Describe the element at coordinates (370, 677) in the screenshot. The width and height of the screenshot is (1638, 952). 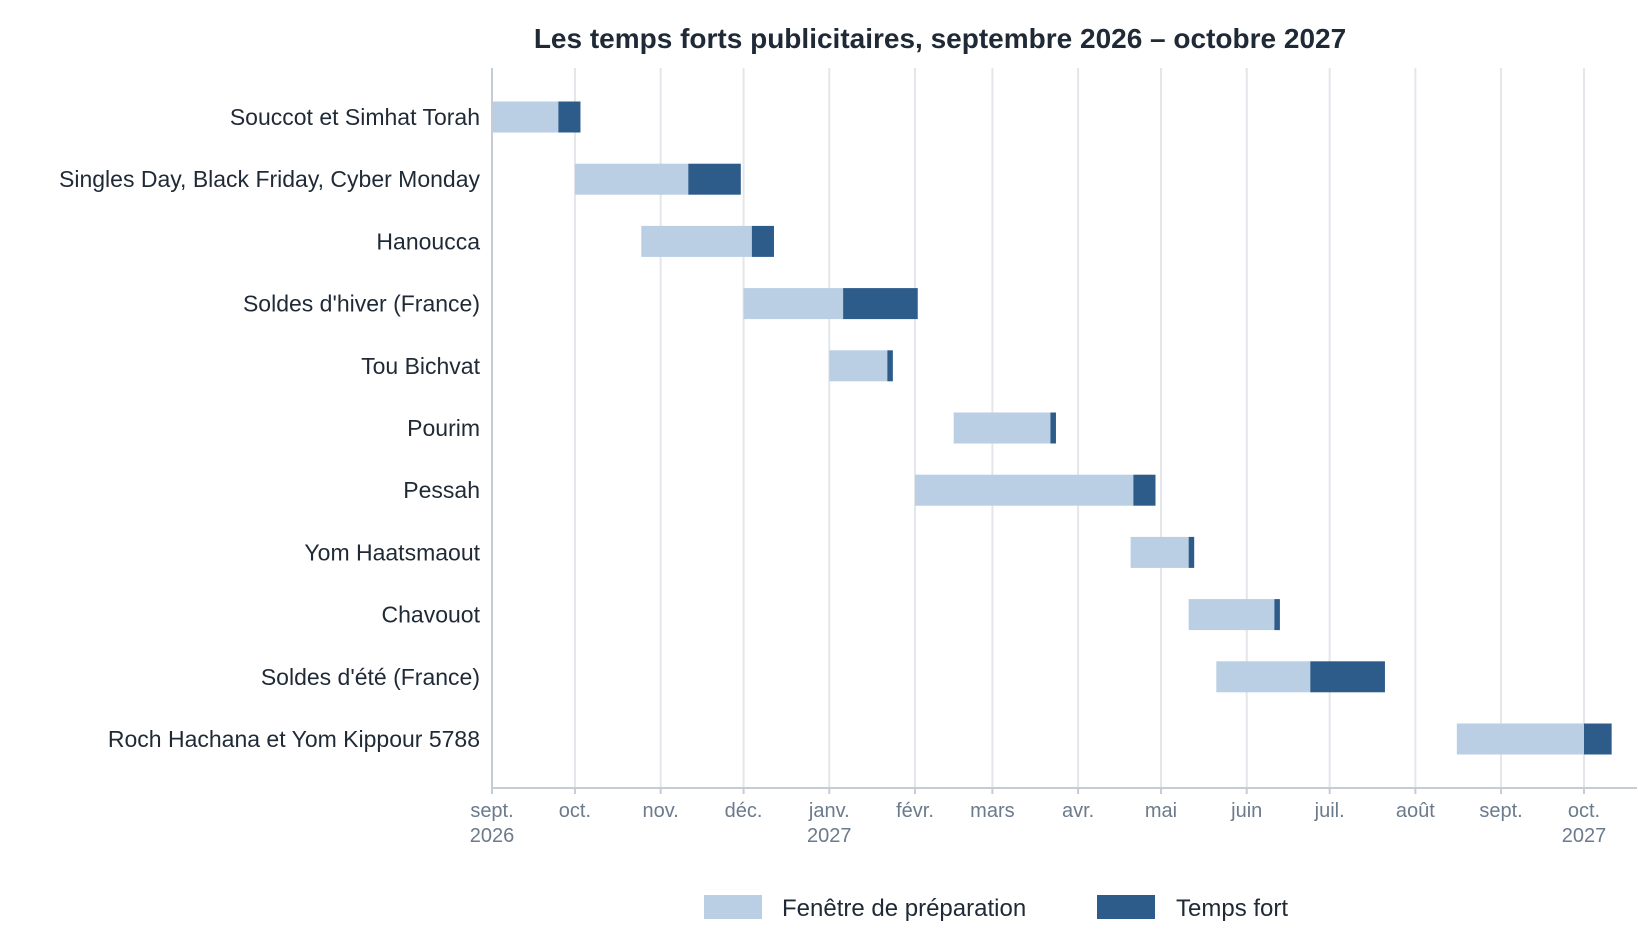
I see `y-label-soldes-d-ete-france: Soldes d'été (France)` at that location.